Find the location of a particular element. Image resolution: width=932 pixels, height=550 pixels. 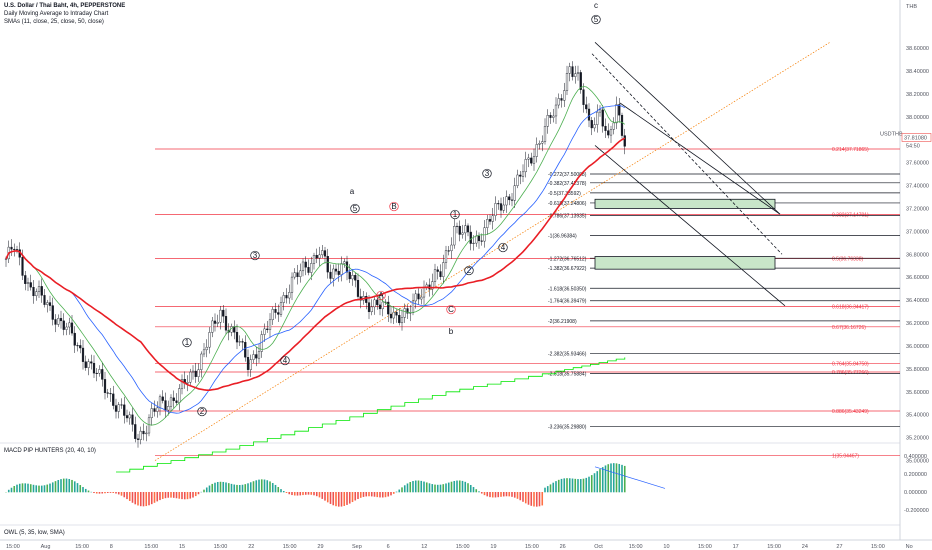

fib-label-red: 1(35.04467) is located at coordinates (845, 456).